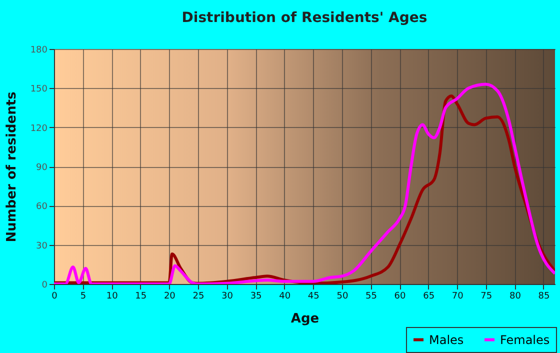 The image size is (560, 353). I want to click on x-tick-label: 30, so click(228, 297).